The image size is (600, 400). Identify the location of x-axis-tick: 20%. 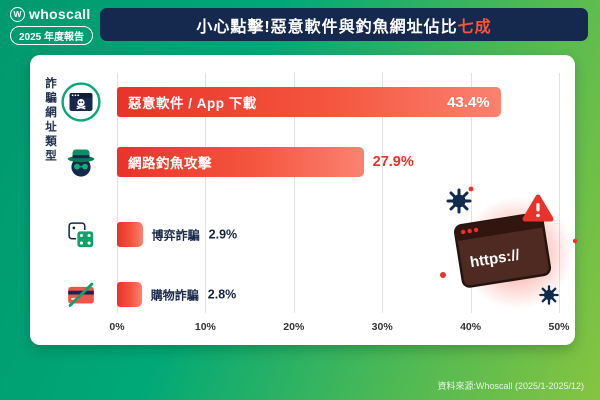
(294, 327).